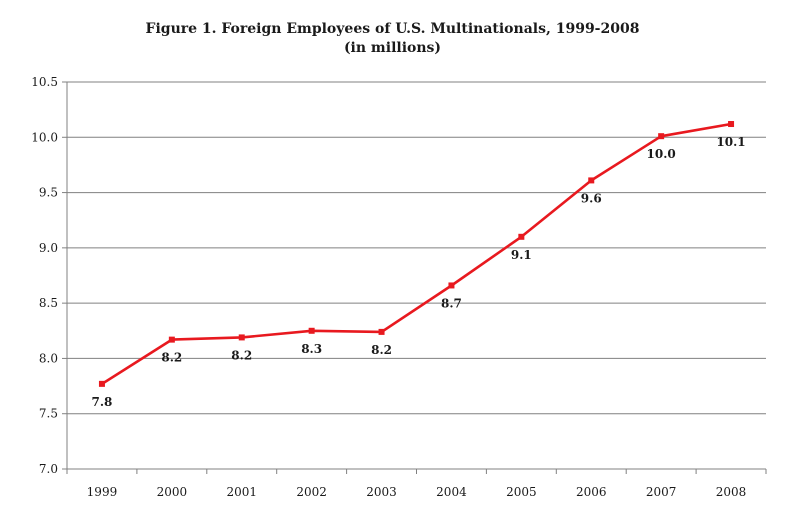 The height and width of the screenshot is (517, 785). I want to click on y-tick-label: 10.0, so click(44, 137).